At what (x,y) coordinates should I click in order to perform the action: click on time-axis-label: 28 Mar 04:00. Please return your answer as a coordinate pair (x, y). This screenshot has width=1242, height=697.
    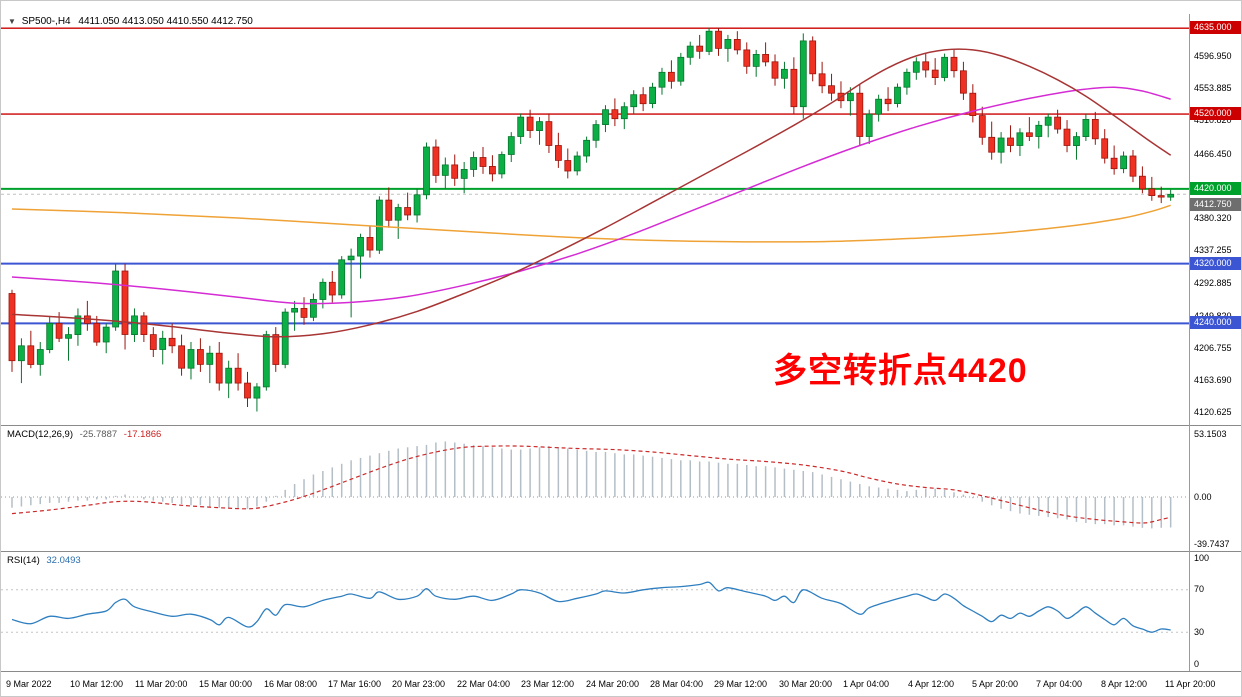
    Looking at the image, I should click on (677, 684).